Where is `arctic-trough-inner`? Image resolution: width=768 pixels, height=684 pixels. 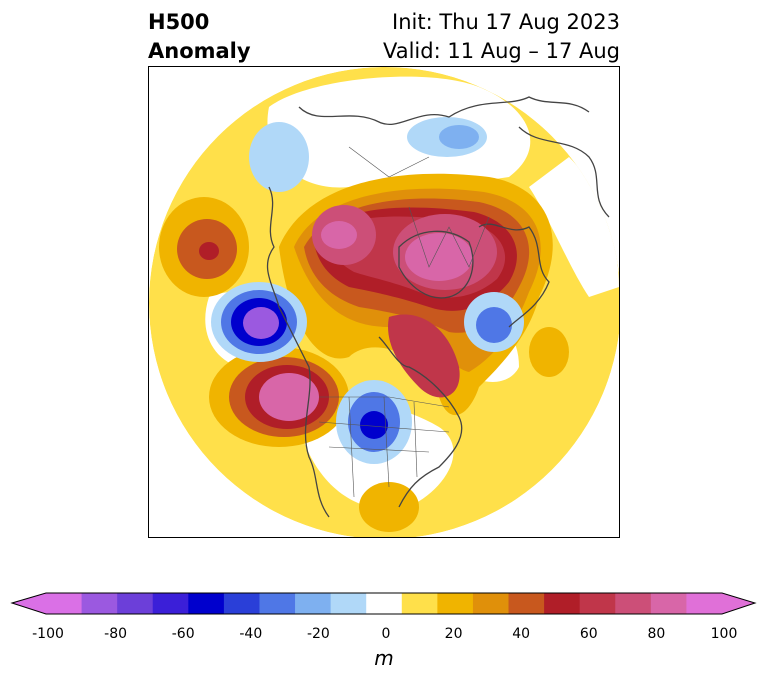 arctic-trough-inner is located at coordinates (459, 137).